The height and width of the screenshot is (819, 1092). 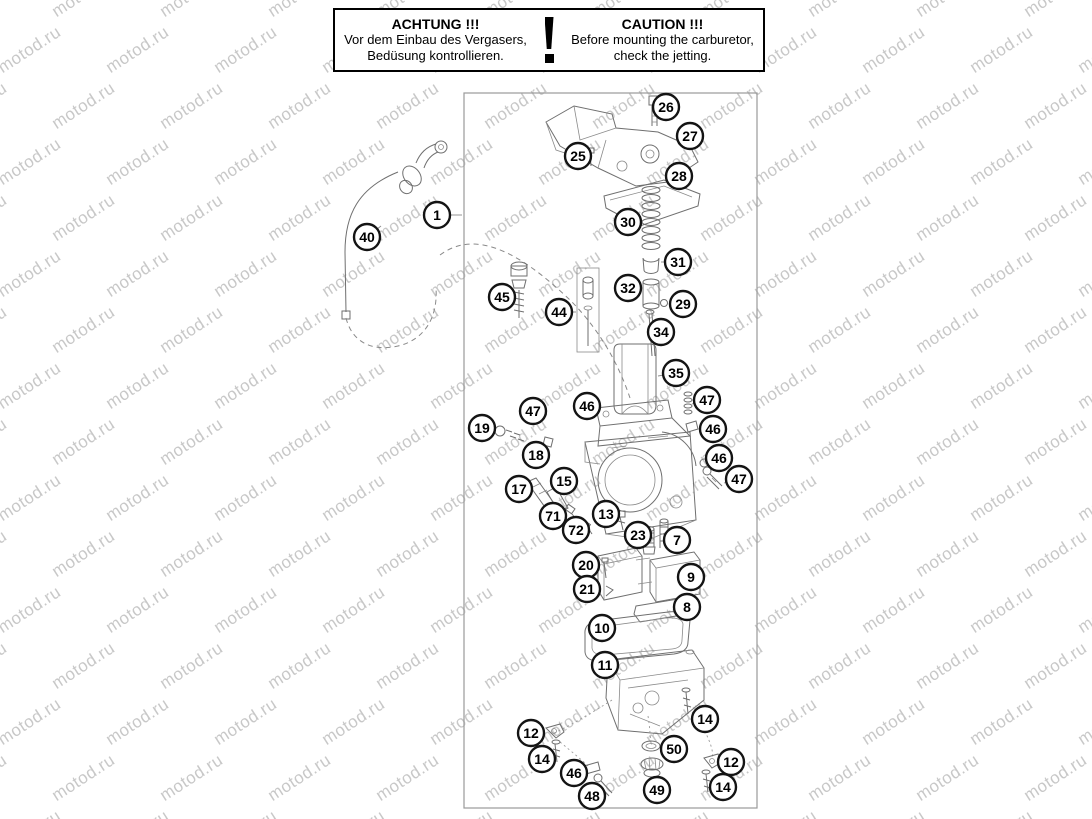 I want to click on callout-13: 13, so click(x=606, y=514).